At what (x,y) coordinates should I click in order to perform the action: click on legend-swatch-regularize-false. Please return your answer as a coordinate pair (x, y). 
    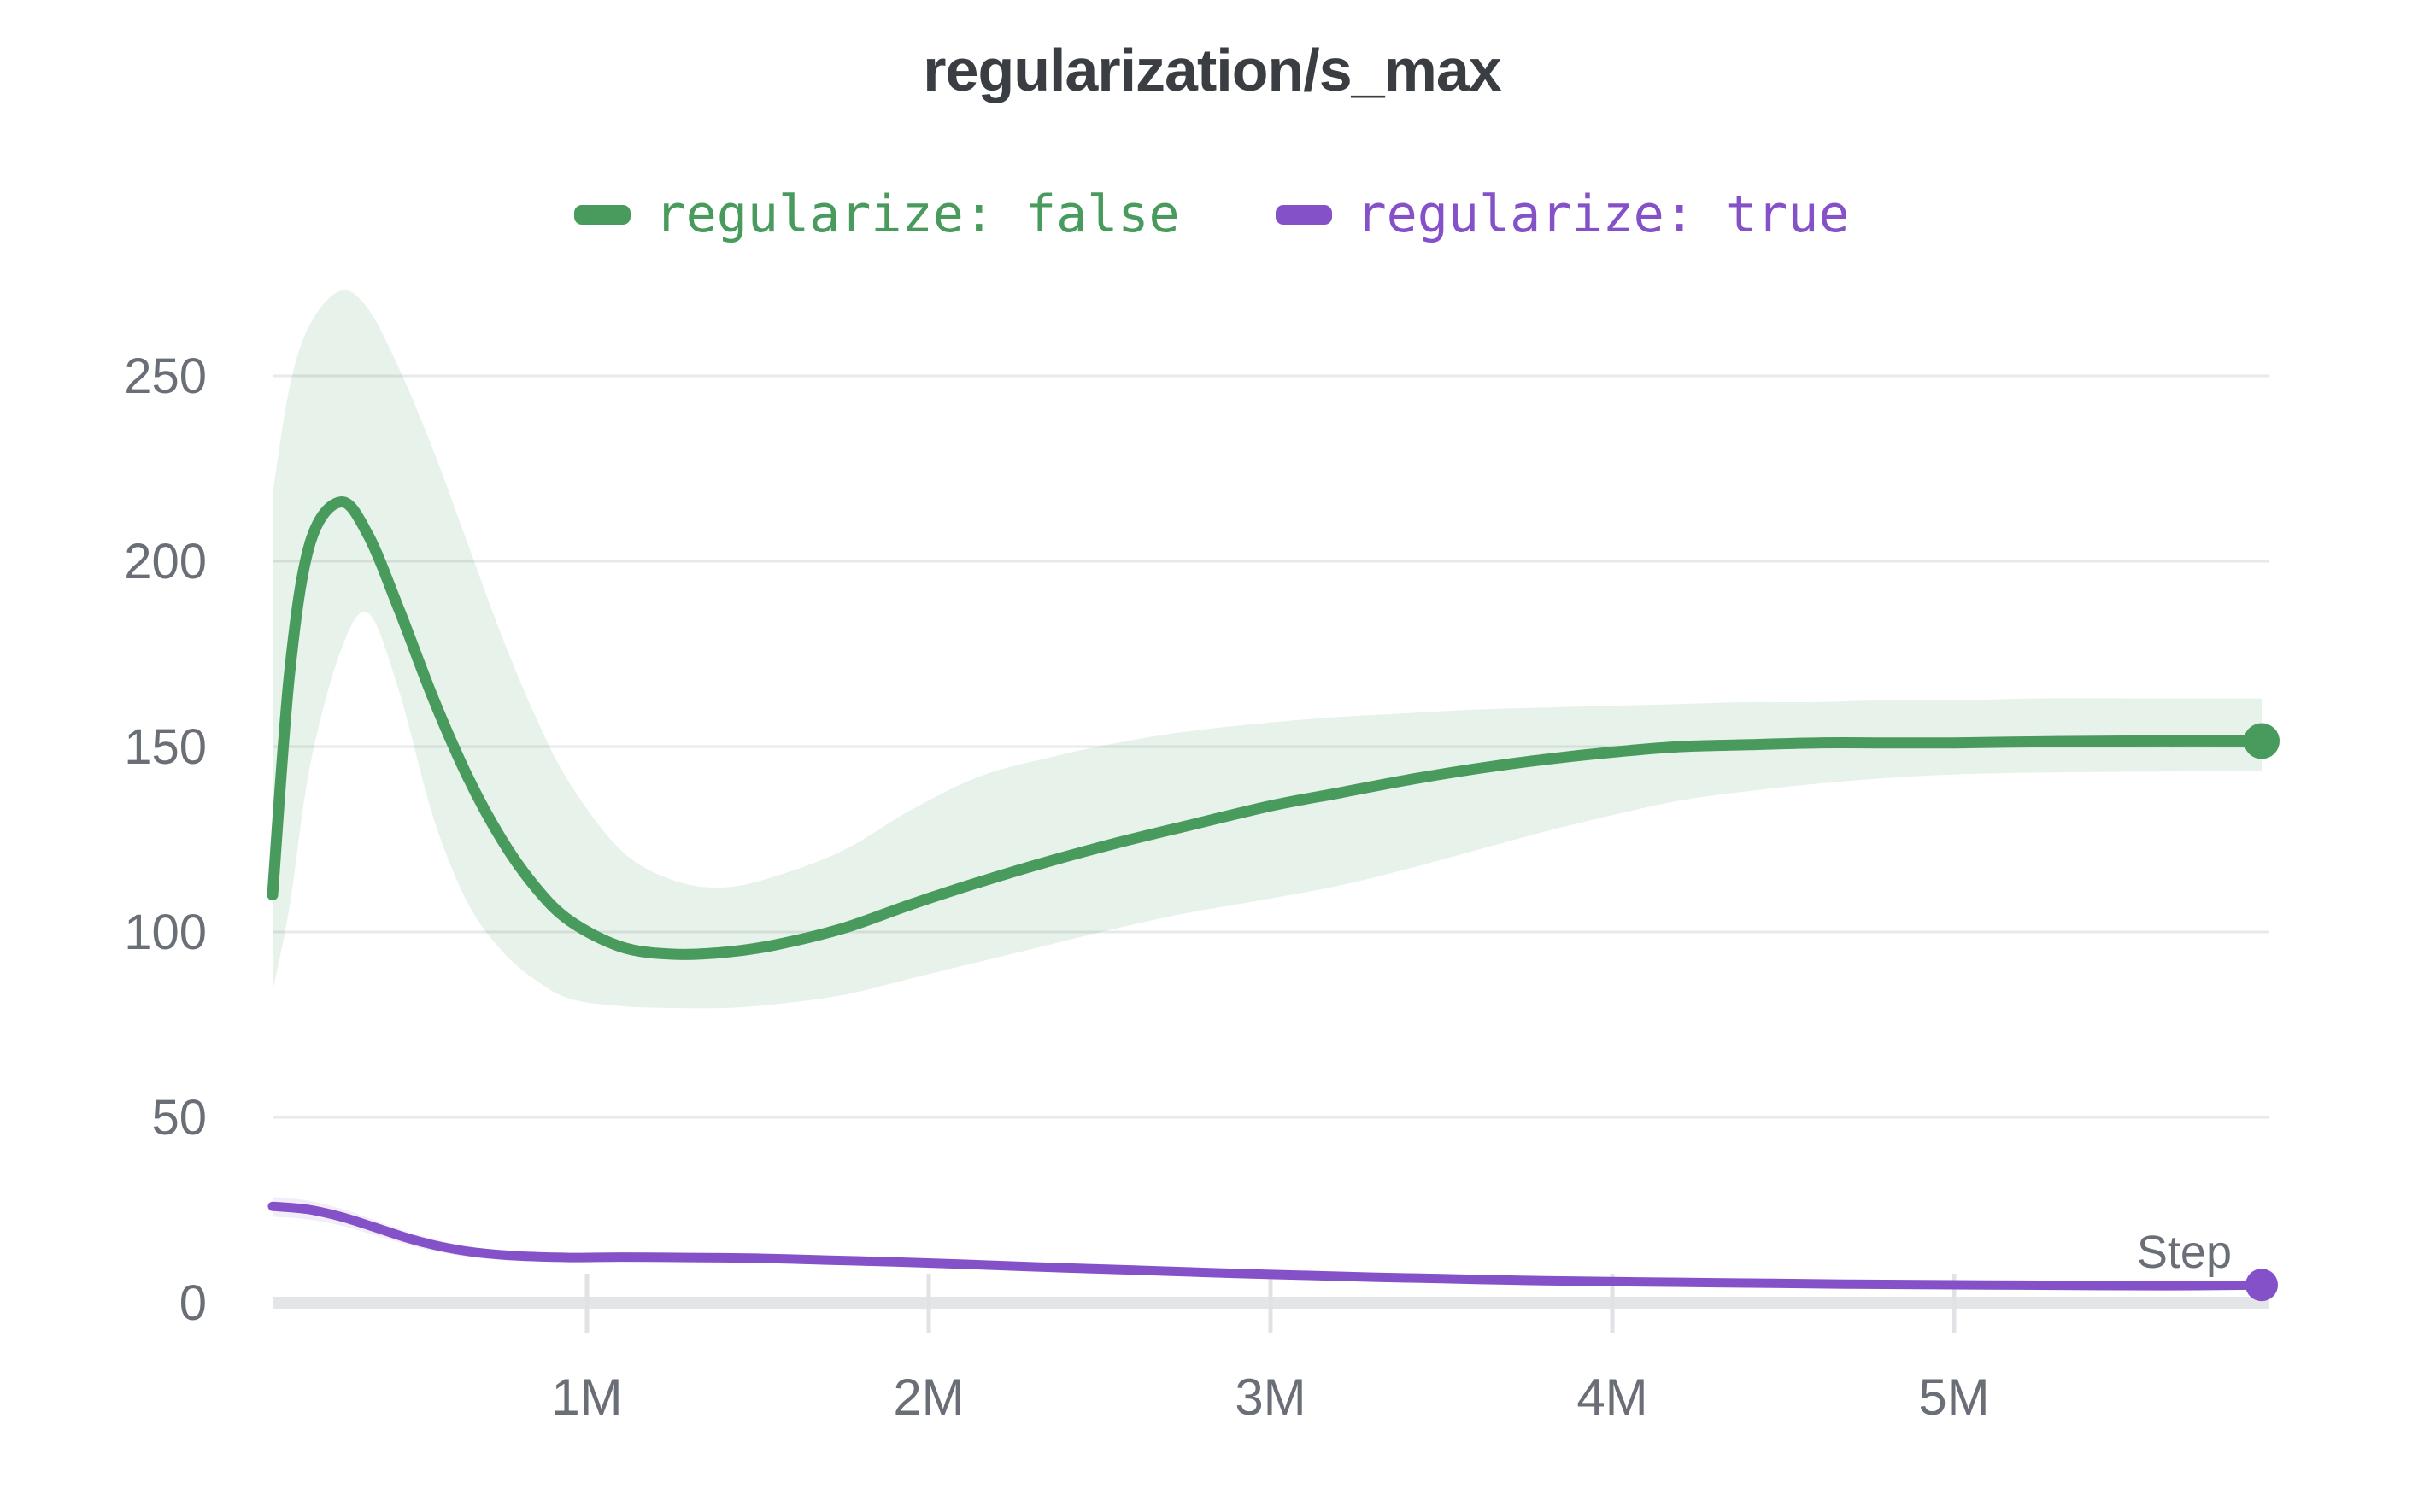
    Looking at the image, I should click on (602, 214).